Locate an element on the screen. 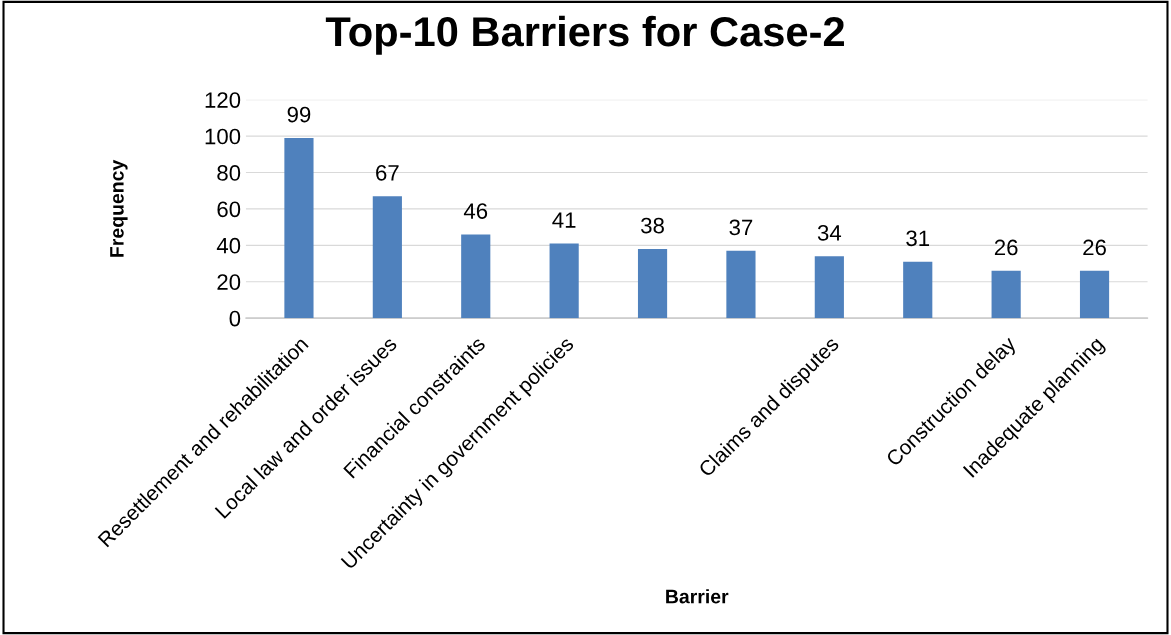  data-label: 67 is located at coordinates (387, 172).